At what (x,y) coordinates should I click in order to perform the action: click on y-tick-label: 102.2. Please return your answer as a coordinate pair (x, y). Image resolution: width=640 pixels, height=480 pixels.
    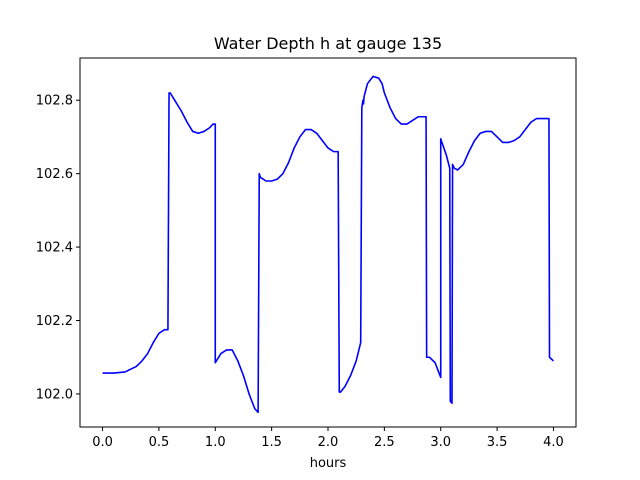
    Looking at the image, I should click on (54, 321).